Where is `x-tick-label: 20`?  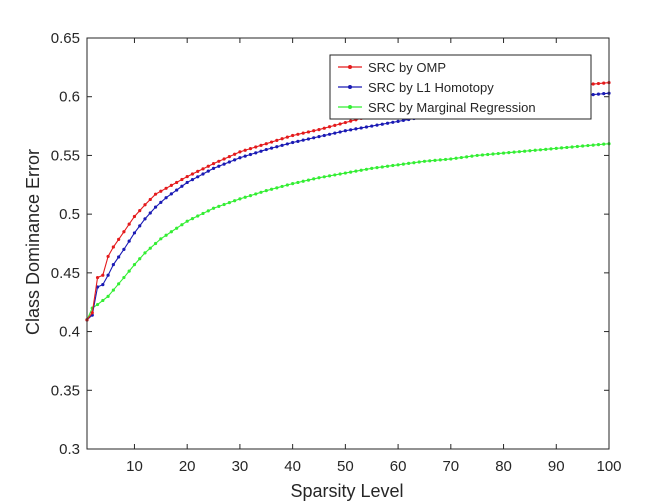 x-tick-label: 20 is located at coordinates (187, 466).